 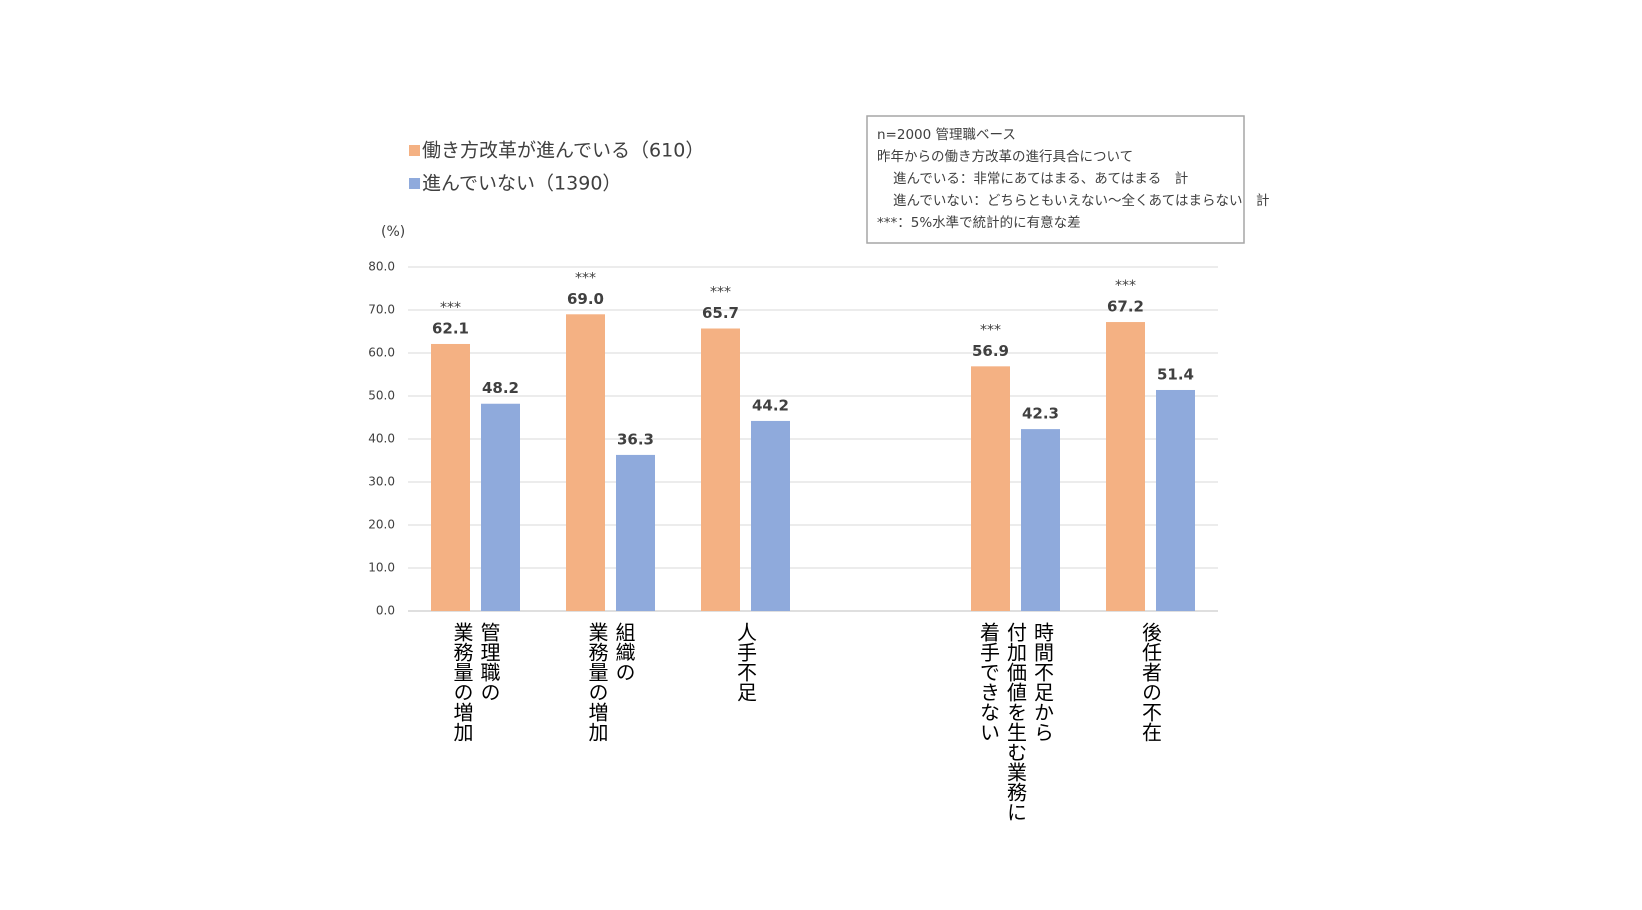 I want to click on value-label: 67.2, so click(x=1125, y=307).